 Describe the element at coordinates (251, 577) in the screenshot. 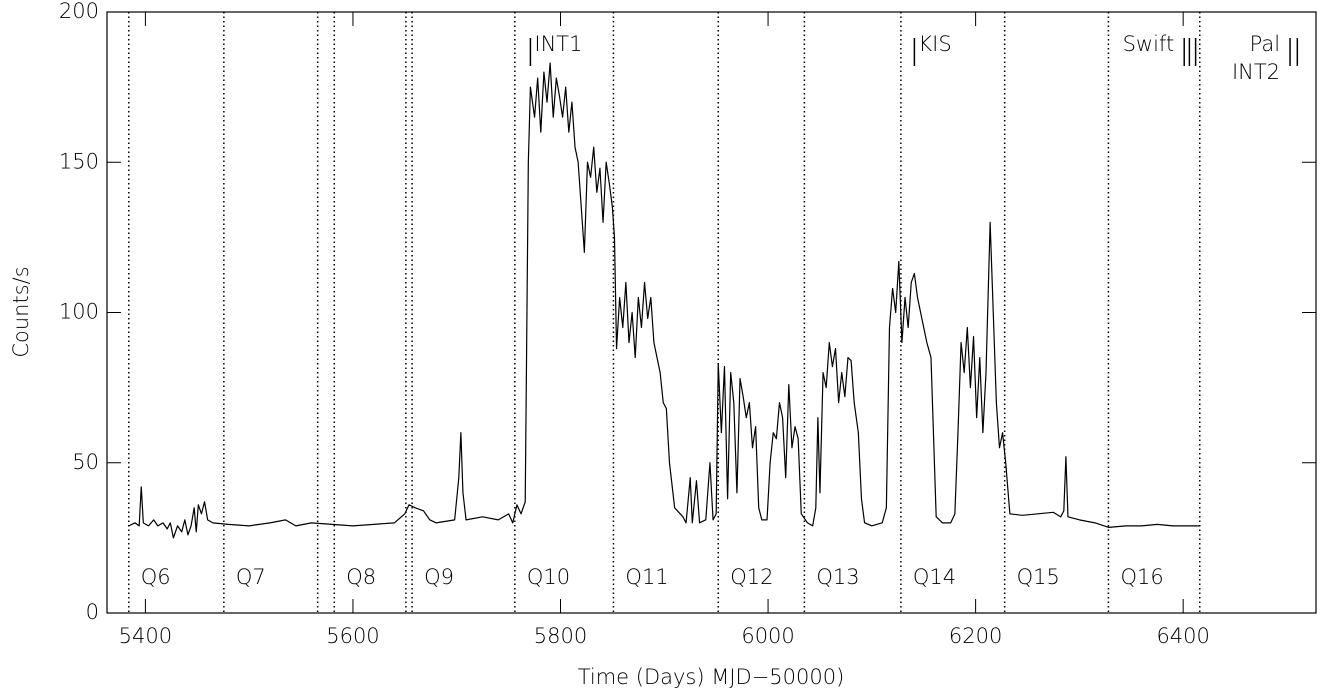

I see `quarter-label: Q7` at that location.